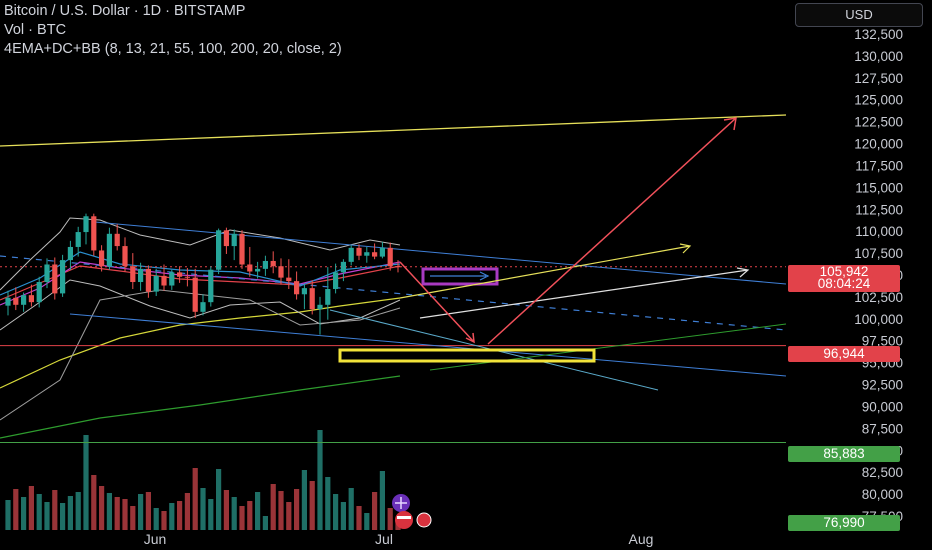 Image resolution: width=932 pixels, height=550 pixels. Describe the element at coordinates (440, 253) in the screenshot. I see `channel-upper-trendline` at that location.